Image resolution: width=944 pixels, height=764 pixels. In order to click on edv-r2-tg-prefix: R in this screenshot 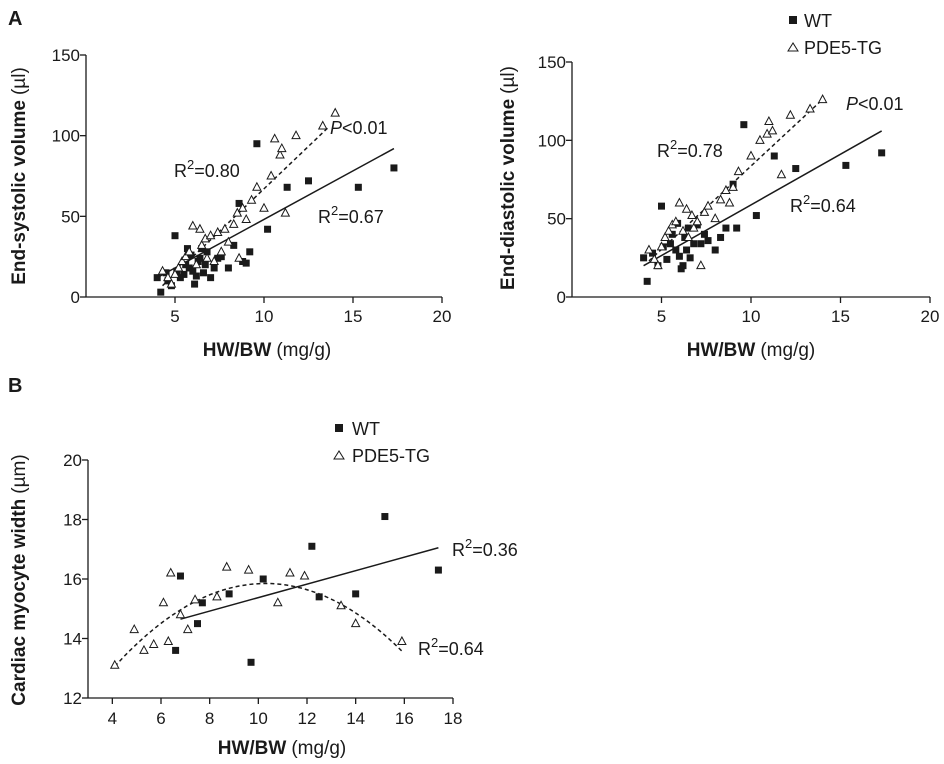, I will do `click(663, 151)`.